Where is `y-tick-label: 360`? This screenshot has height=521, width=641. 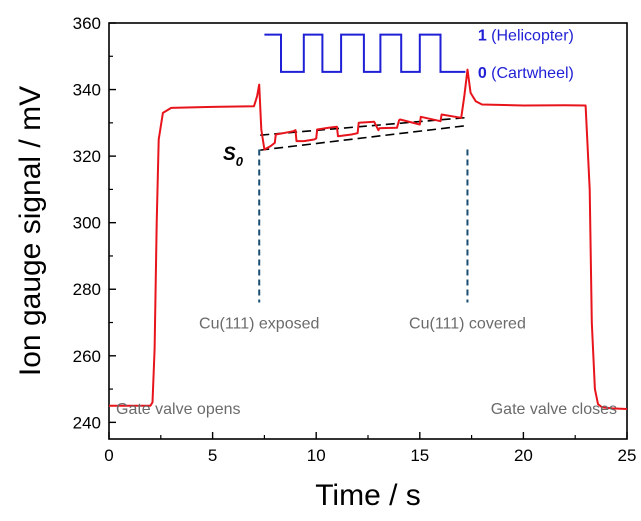 y-tick-label: 360 is located at coordinates (87, 23).